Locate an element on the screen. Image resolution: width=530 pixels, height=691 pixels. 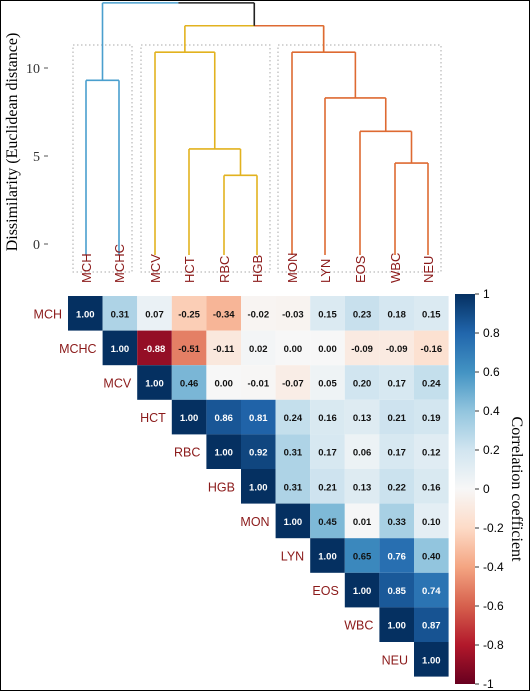
colorbar-tick-label: 0.6 is located at coordinates (491, 372).